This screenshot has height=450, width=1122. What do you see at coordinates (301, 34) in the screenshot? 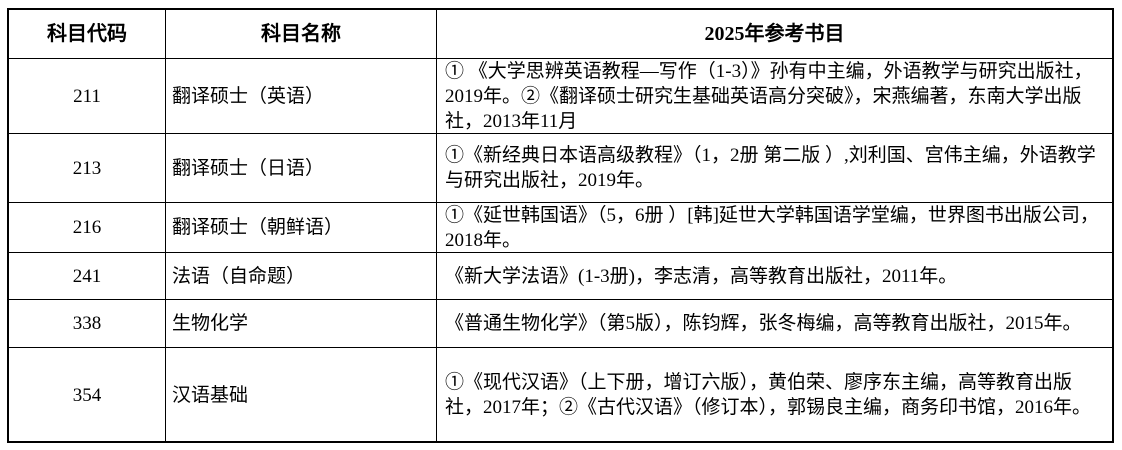
I see `header-subject-name: 科目名称` at bounding box center [301, 34].